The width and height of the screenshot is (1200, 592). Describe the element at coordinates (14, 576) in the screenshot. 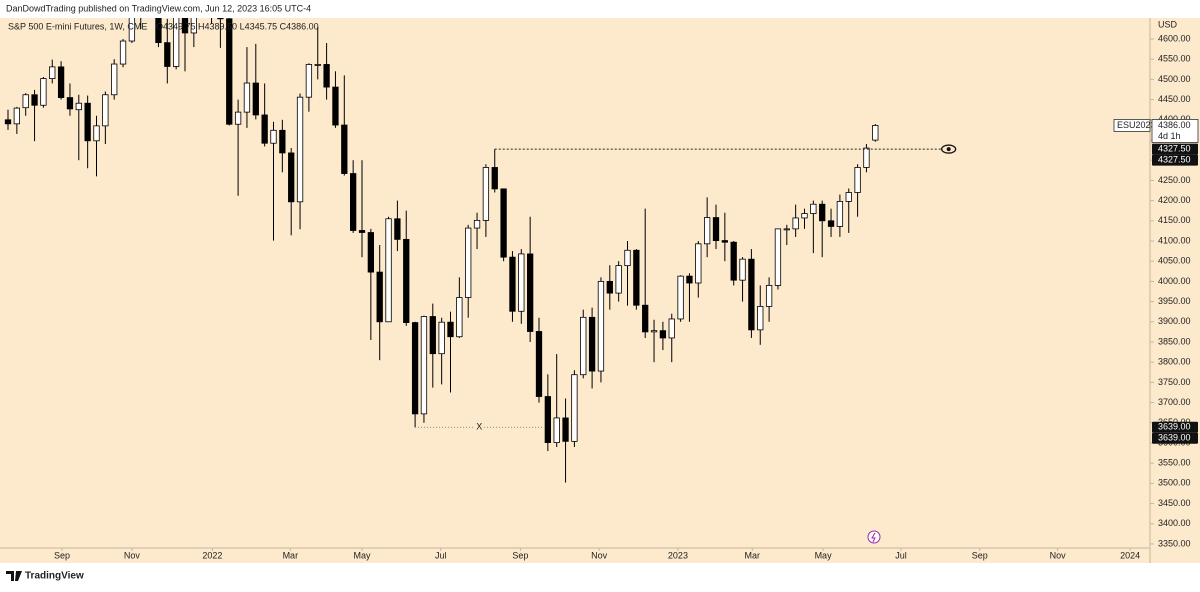

I see `brand-logo` at that location.